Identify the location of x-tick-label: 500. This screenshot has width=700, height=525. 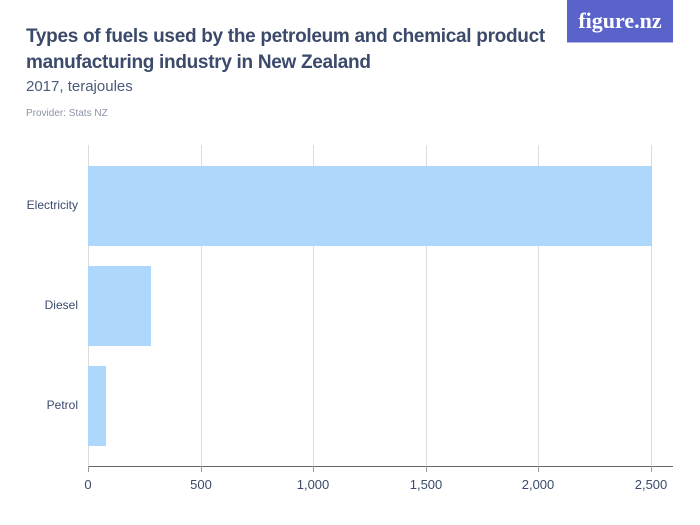
(201, 484).